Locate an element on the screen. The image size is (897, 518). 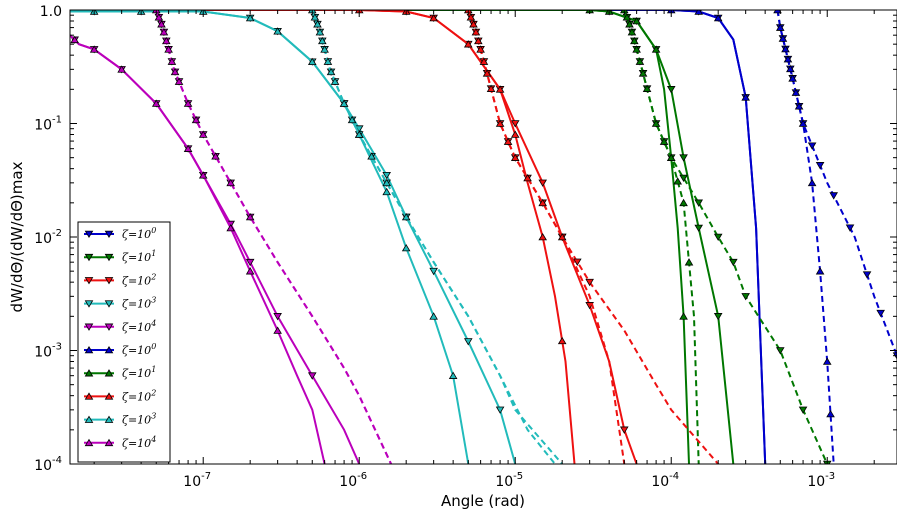
y-tick-label: 10-4 is located at coordinates (48, 464).